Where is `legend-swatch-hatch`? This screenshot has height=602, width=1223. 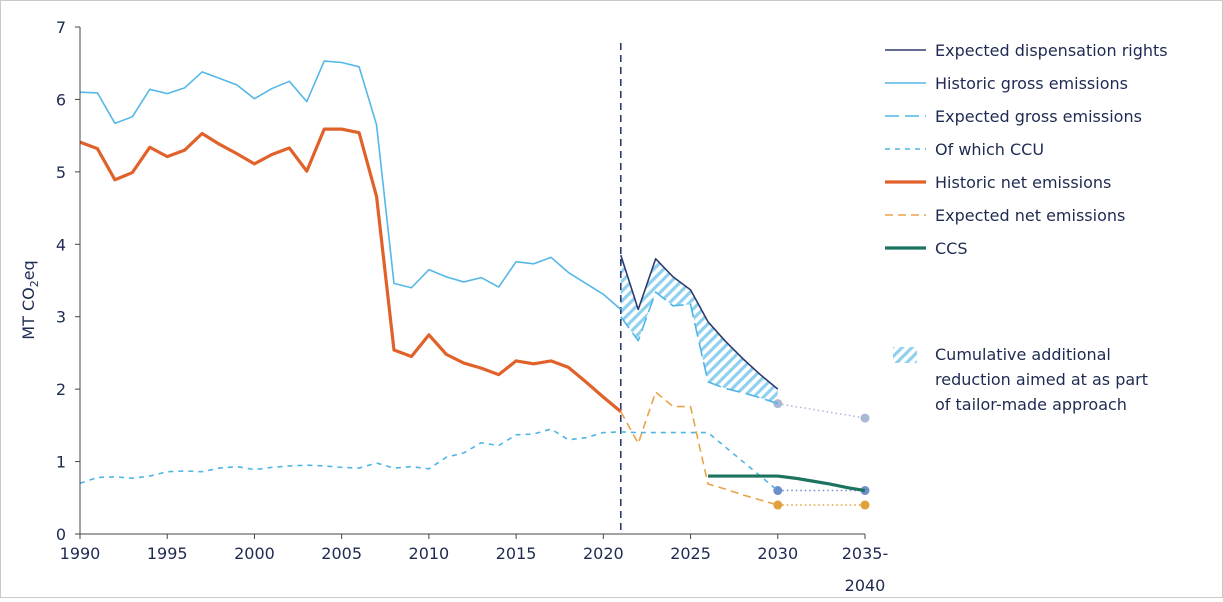 legend-swatch-hatch is located at coordinates (905, 355).